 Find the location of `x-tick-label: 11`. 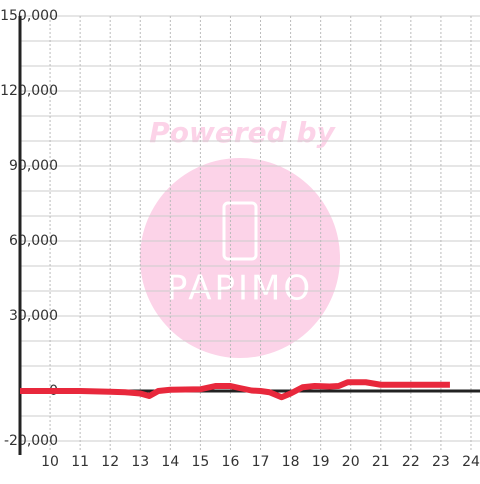

x-tick-label: 11 is located at coordinates (80, 462).